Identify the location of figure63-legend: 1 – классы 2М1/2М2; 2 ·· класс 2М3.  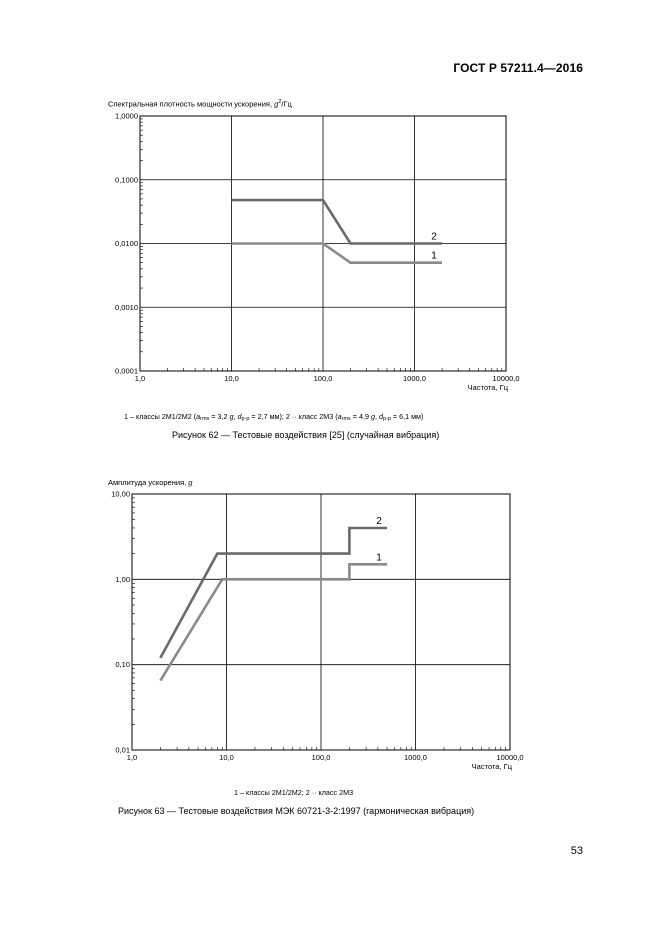
(294, 792).